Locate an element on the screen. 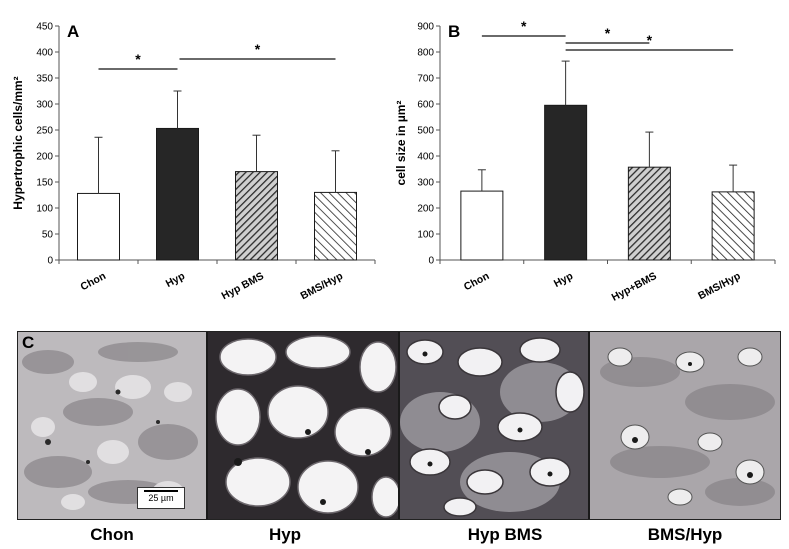 This screenshot has height=549, width=789. y-axis-label: Hypertrophic cells/mm² is located at coordinates (18, 142).